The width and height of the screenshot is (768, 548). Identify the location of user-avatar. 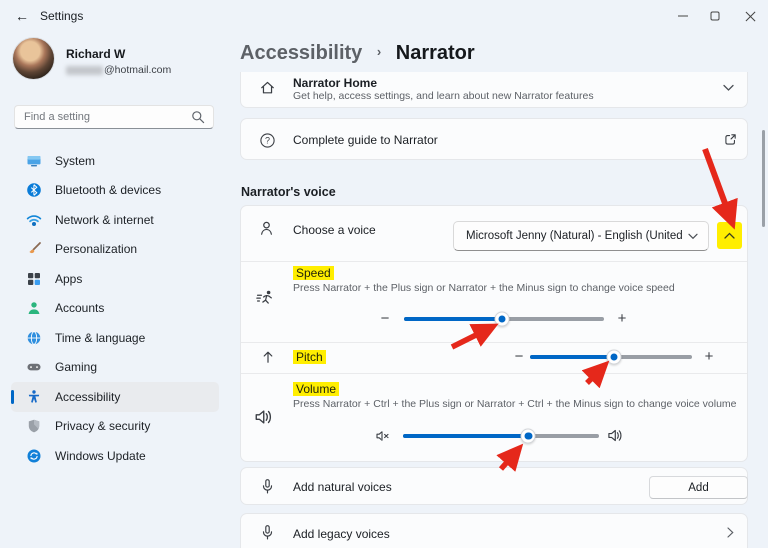
(33, 58).